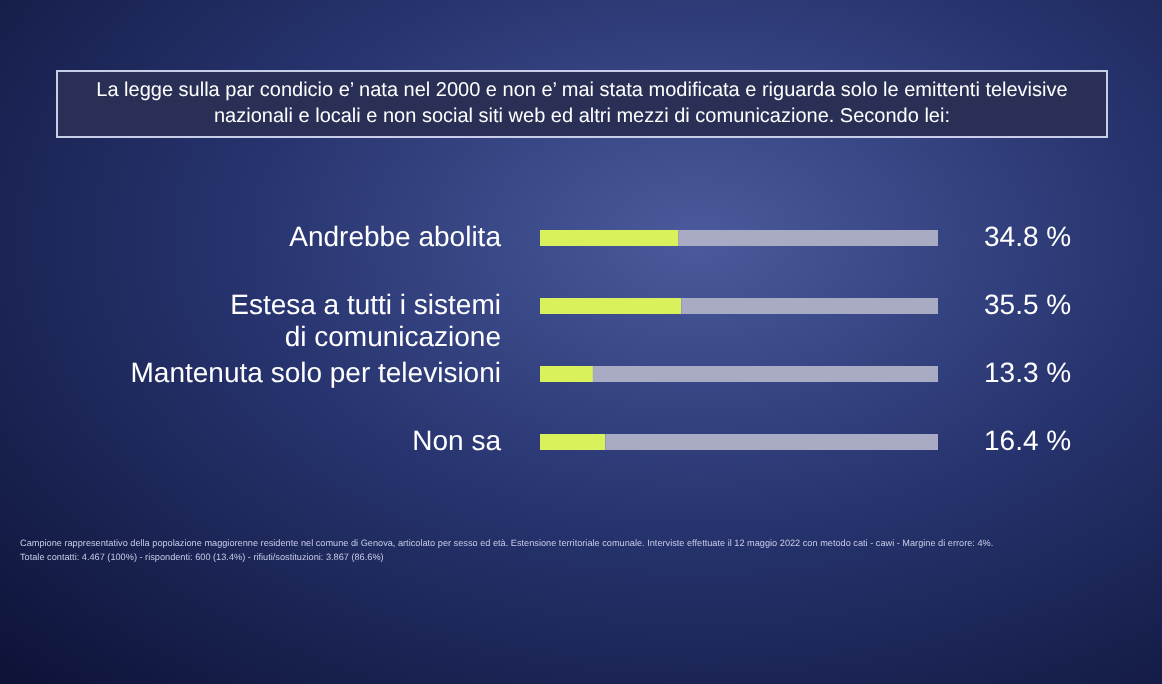 This screenshot has width=1162, height=684. I want to click on data-label: 34.8 %, so click(1028, 236).